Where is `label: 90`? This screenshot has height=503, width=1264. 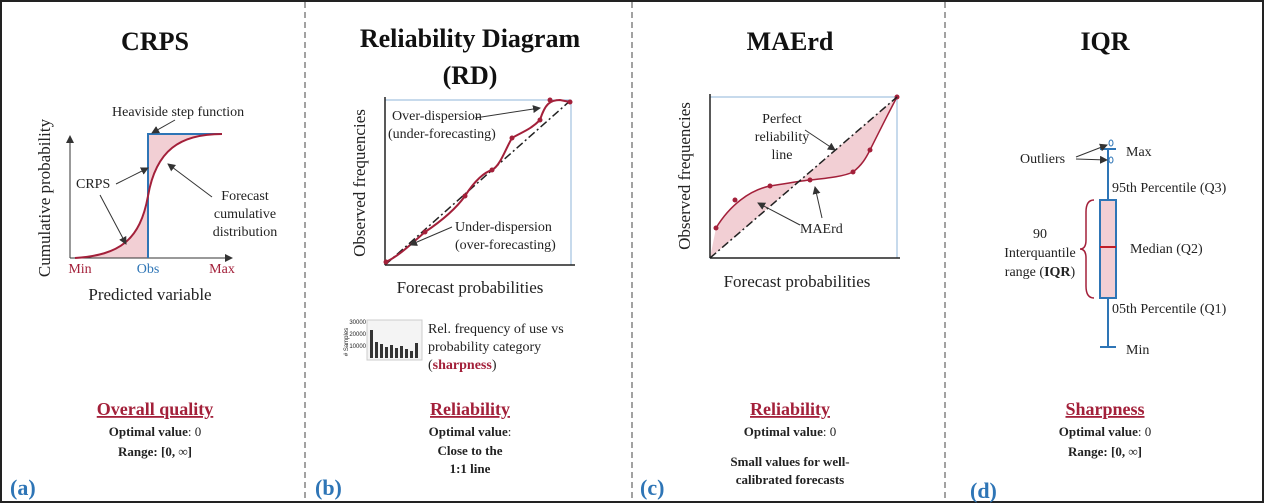
label: 90 is located at coordinates (1040, 234).